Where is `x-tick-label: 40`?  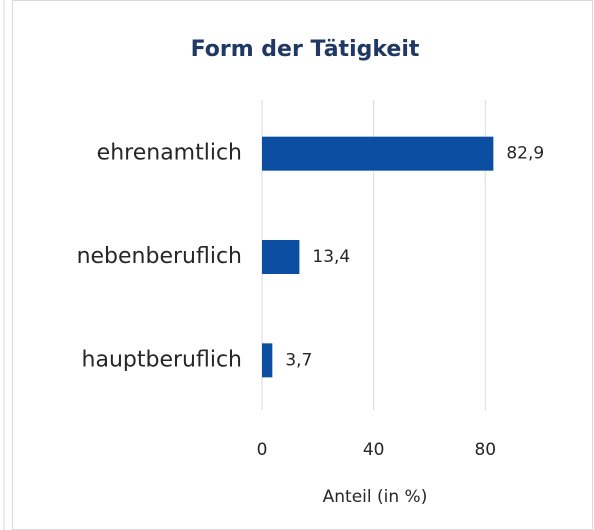
x-tick-label: 40 is located at coordinates (374, 450).